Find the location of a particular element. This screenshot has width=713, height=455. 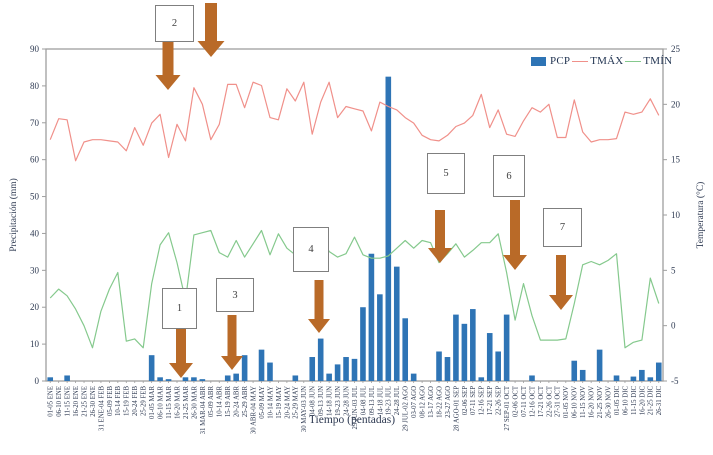

x-tick-label: 11-15 MAR is located at coordinates (169, 402).